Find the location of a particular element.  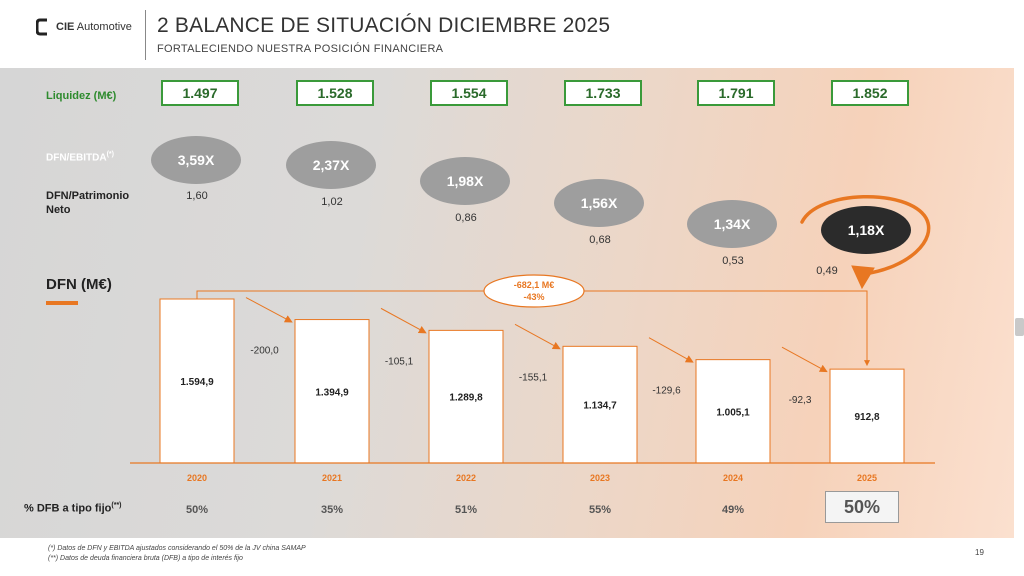

liquidez-value-2024: 1.791 is located at coordinates (736, 93).